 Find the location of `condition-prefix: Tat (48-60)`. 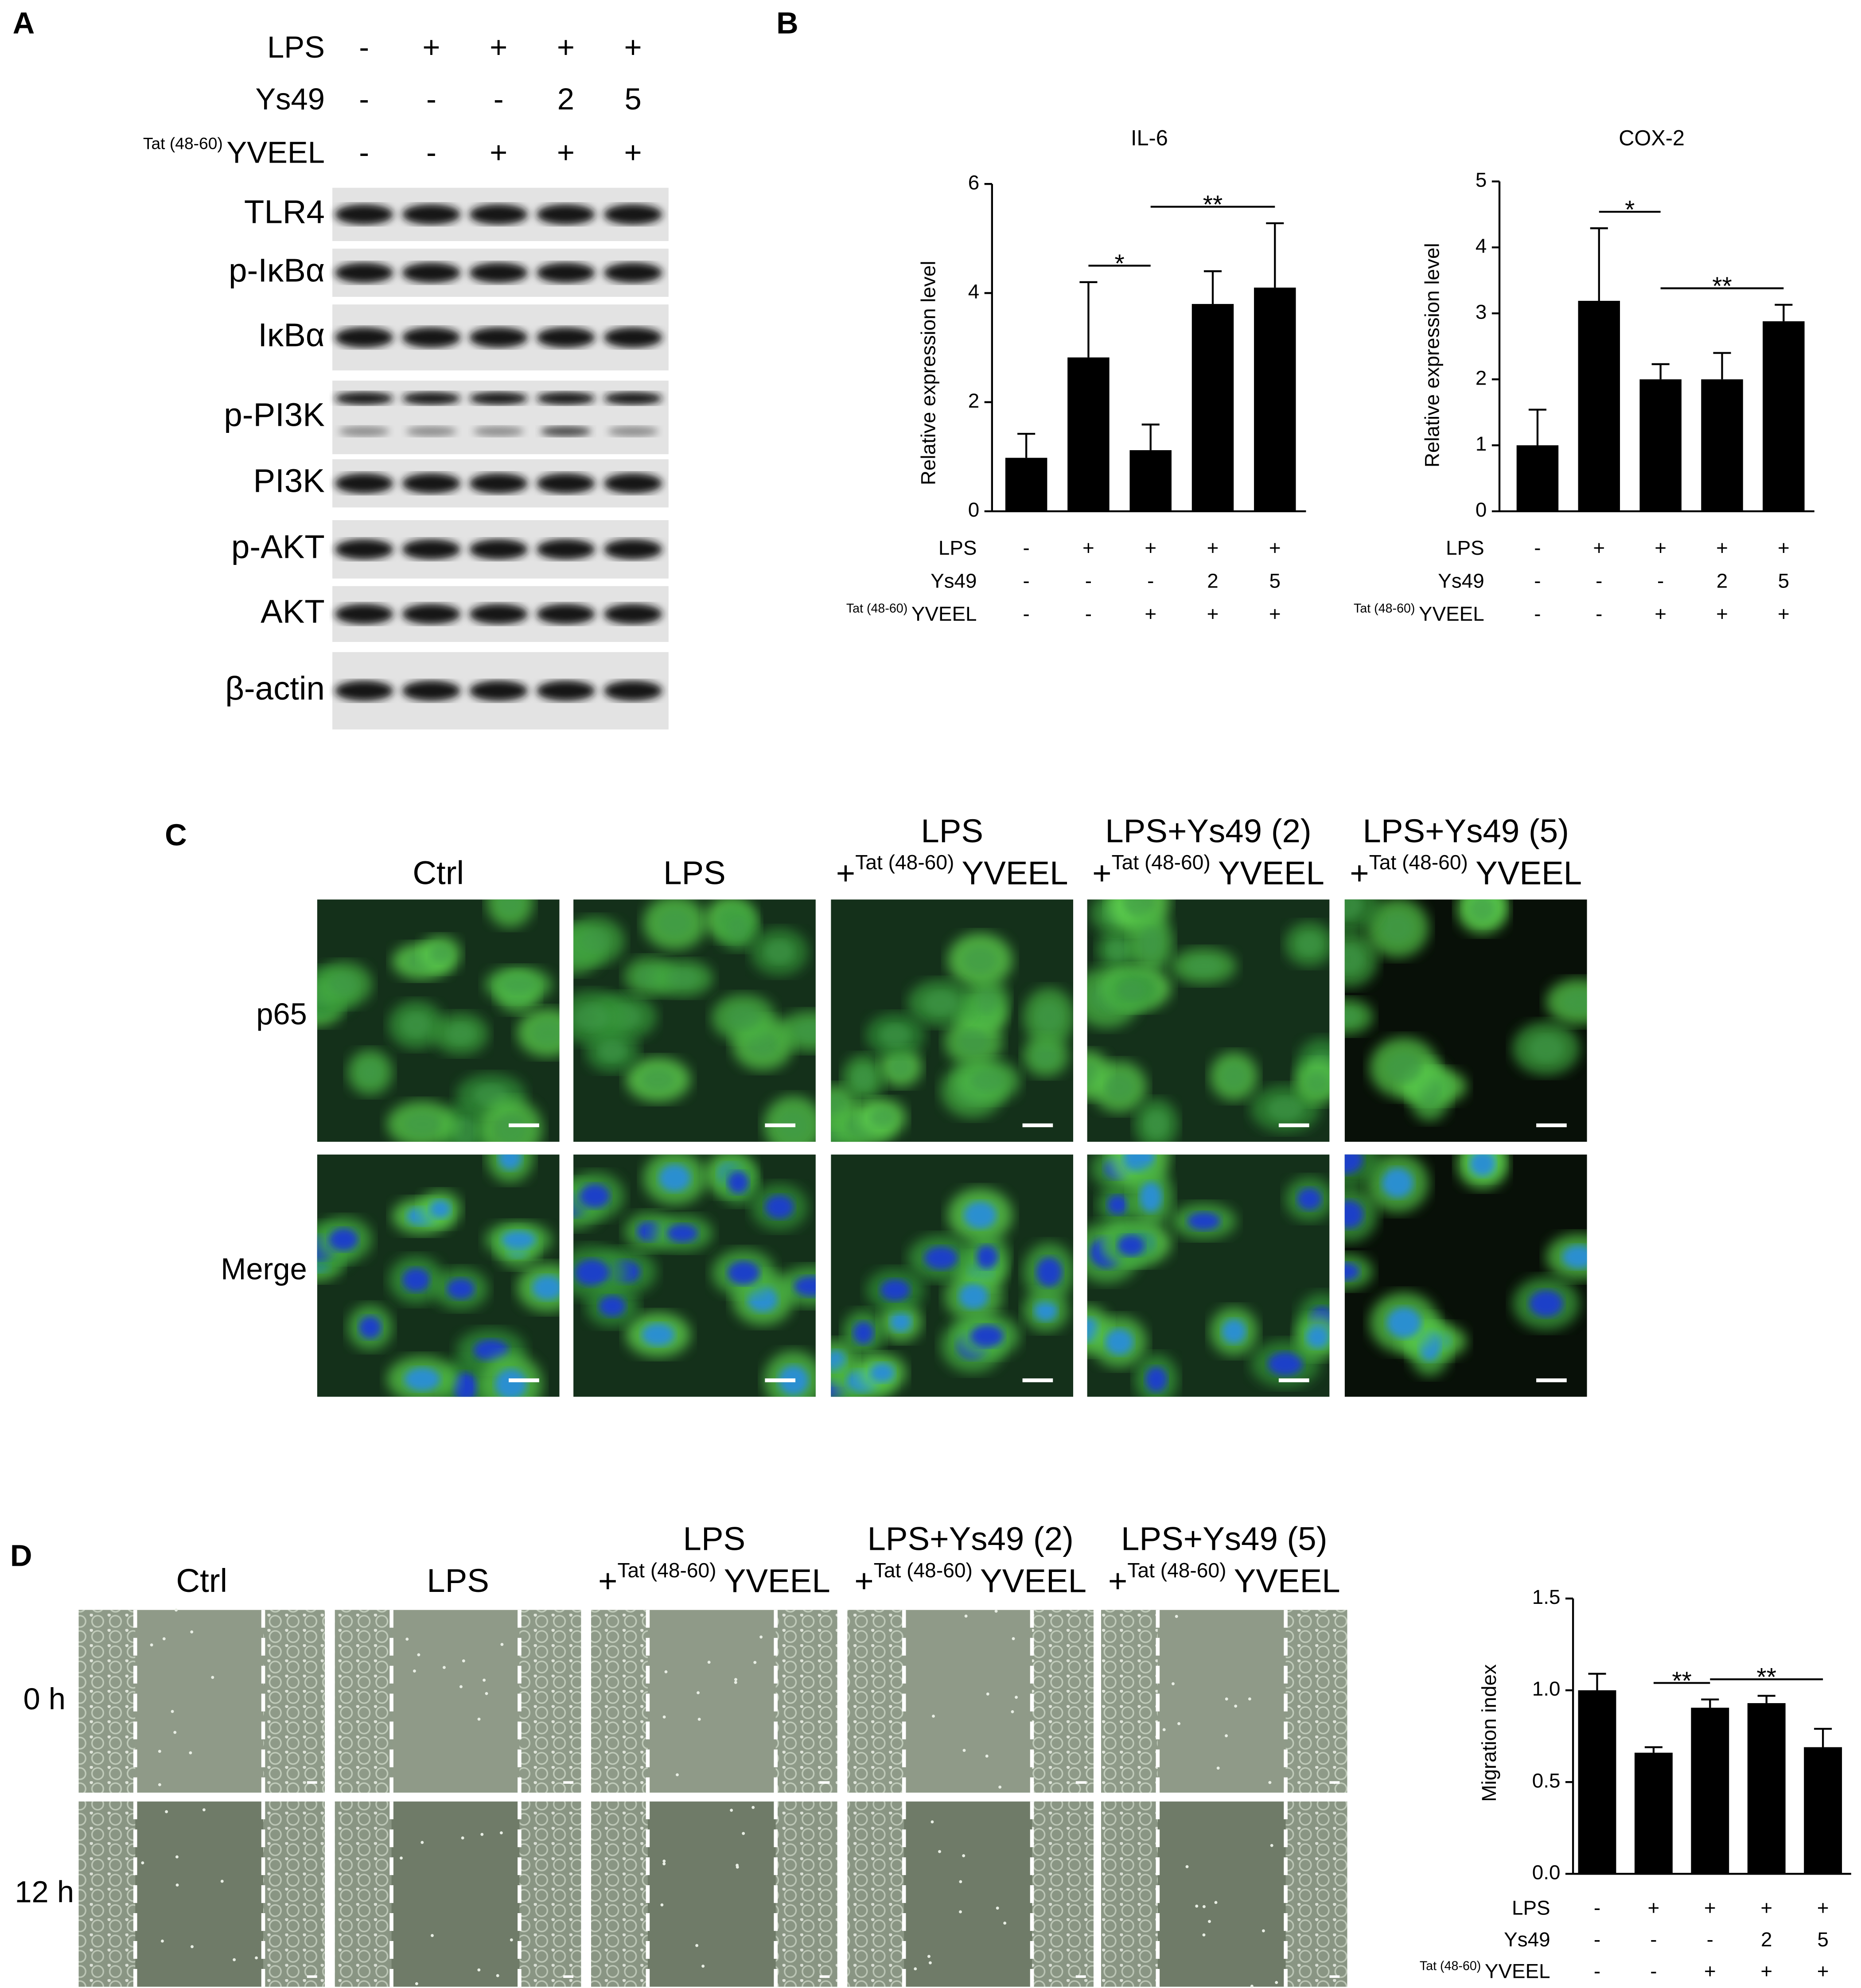

condition-prefix: Tat (48-60) is located at coordinates (1176, 1571).